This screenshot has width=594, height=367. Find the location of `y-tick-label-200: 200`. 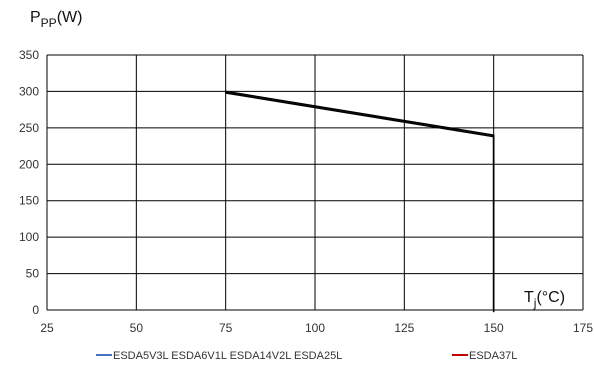

y-tick-label-200: 200 is located at coordinates (29, 164).